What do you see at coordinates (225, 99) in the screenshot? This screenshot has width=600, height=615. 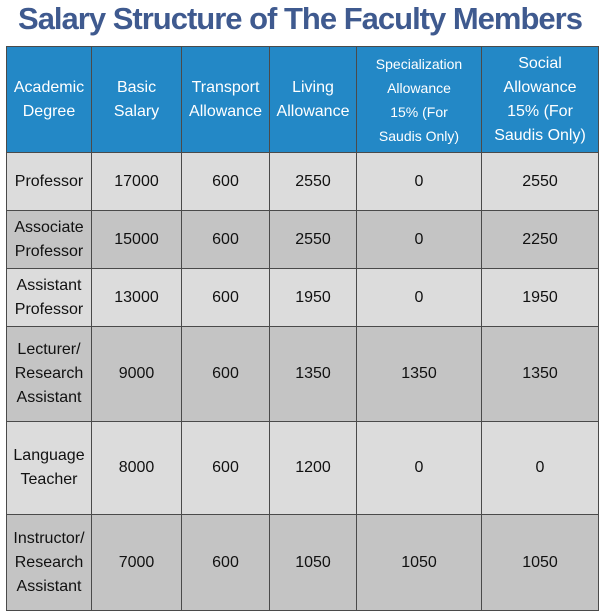 I see `header-transport-allowance: Transport Allowance` at bounding box center [225, 99].